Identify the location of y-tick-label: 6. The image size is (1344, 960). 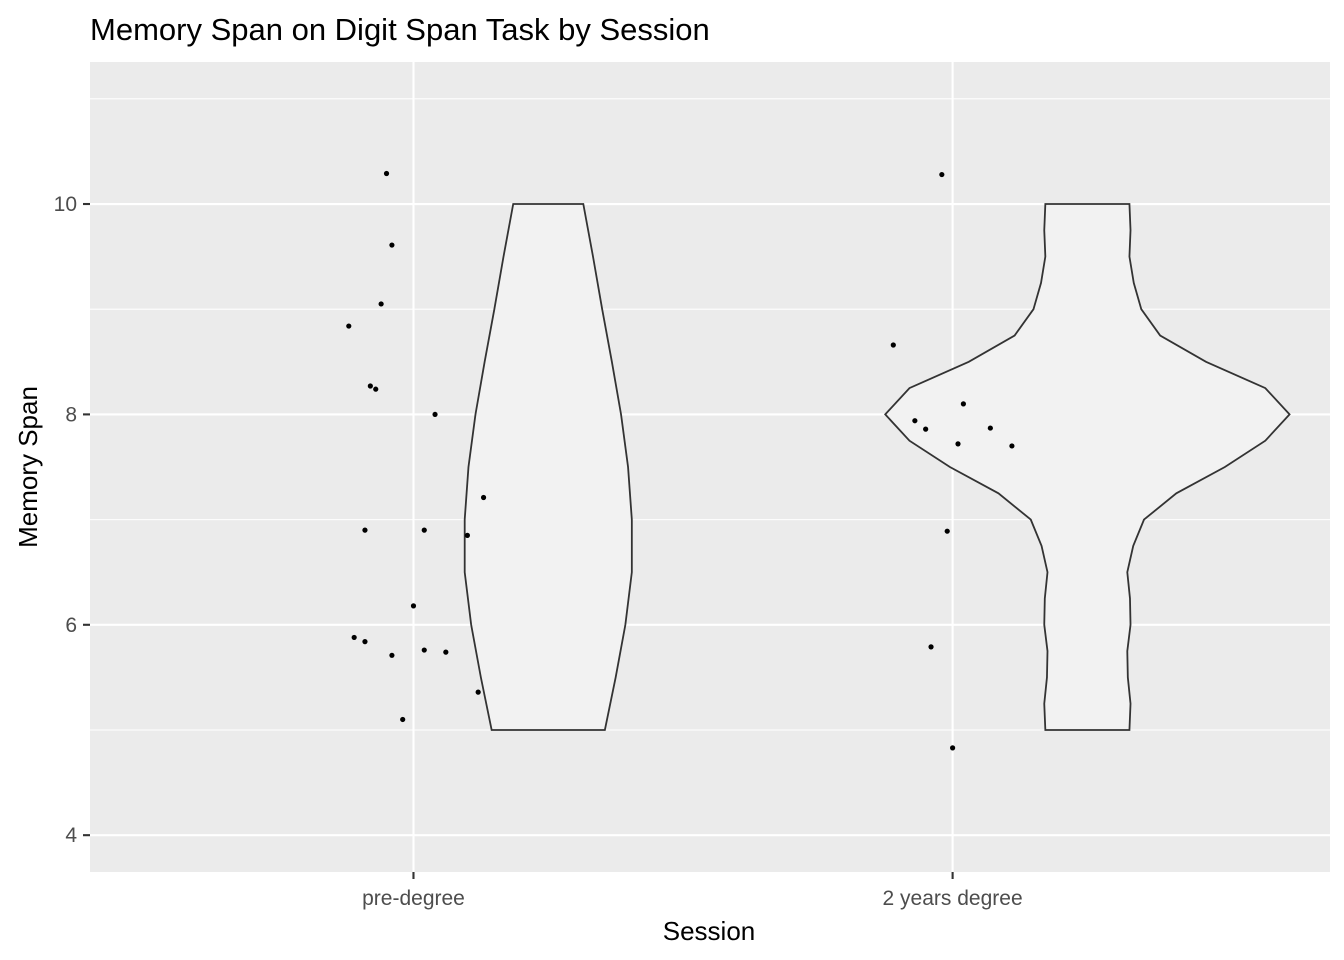
(71, 625).